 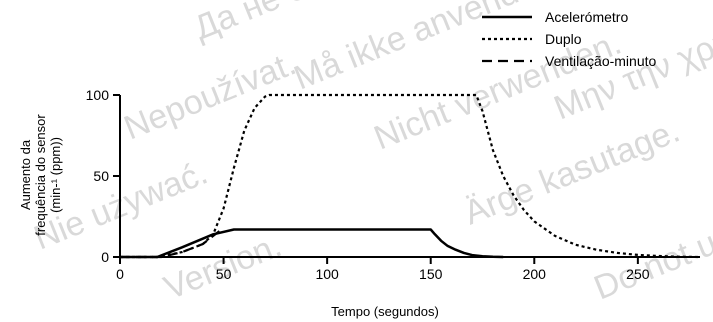 I want to click on y-axis: 0 50 100, so click(x=103, y=176).